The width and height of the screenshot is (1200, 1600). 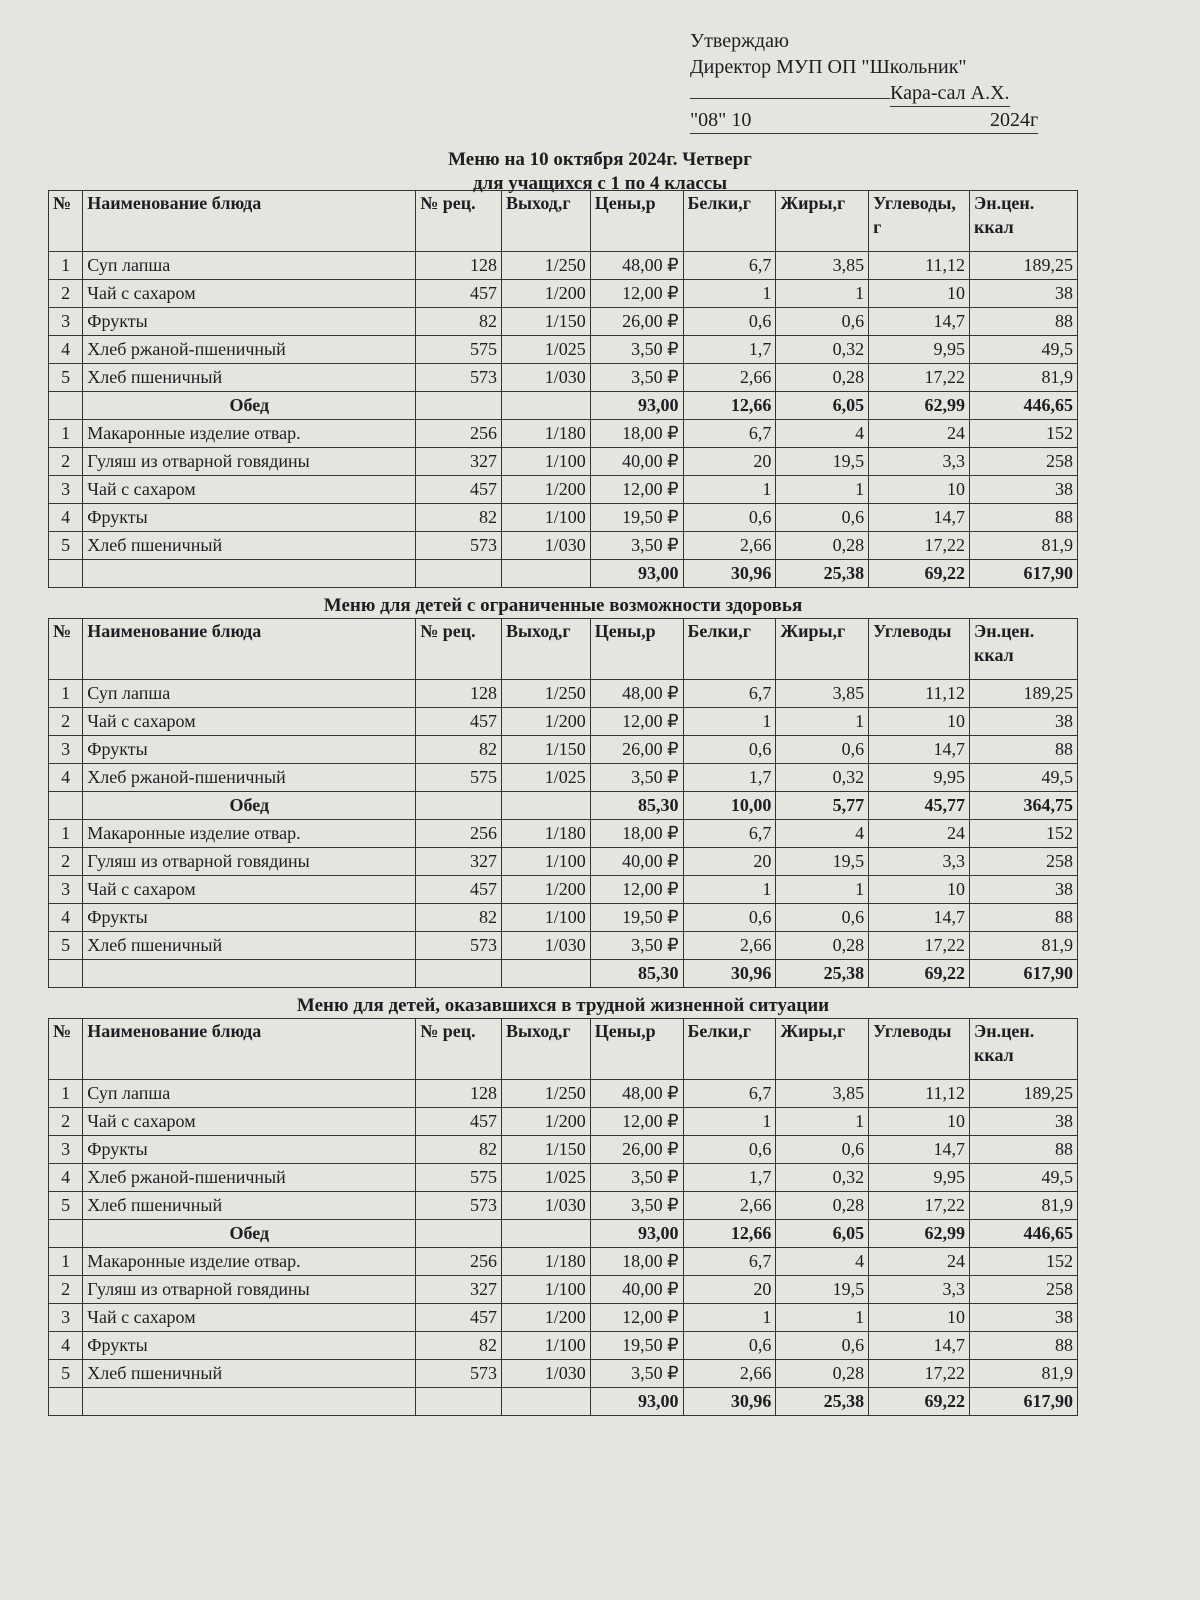 What do you see at coordinates (636, 889) in the screenshot?
I see `cell: 12,00 ₽` at bounding box center [636, 889].